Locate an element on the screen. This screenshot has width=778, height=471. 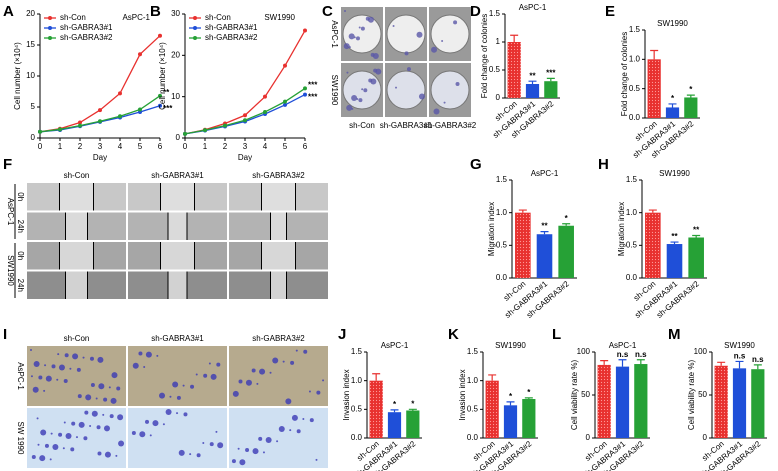
panel-label: F is located at coordinates (7, 164).